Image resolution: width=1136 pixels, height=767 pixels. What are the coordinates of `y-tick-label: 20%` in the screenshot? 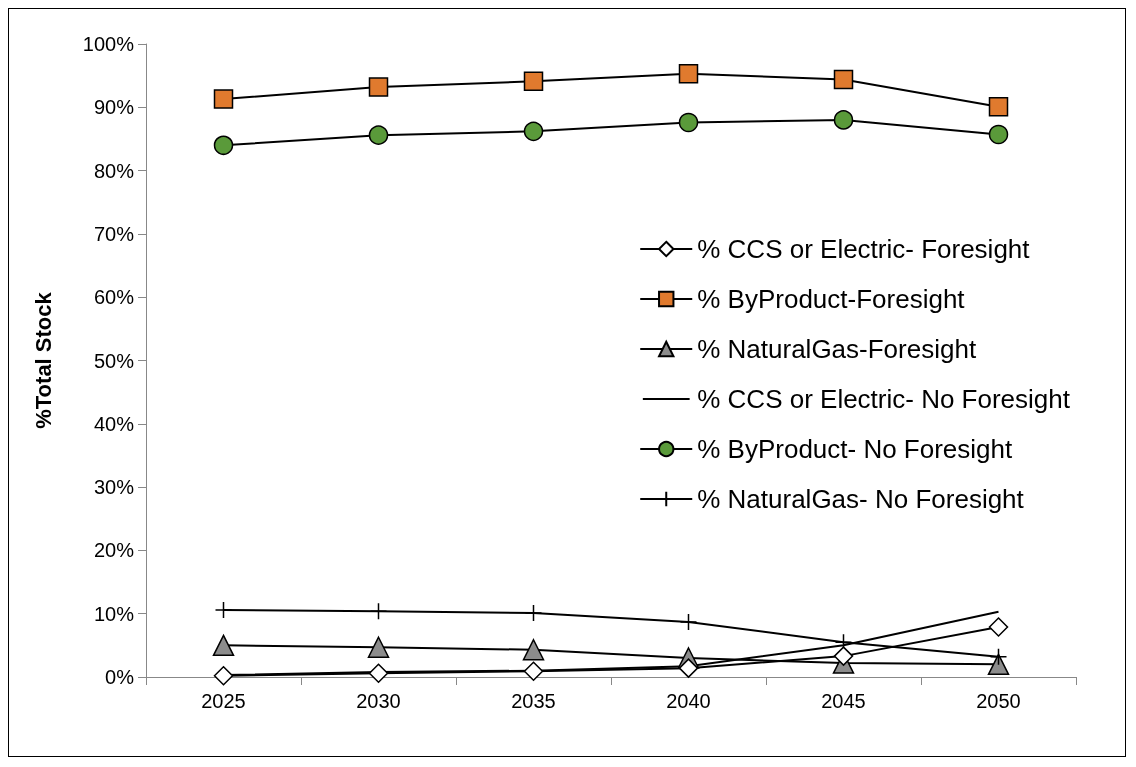 It's located at (114, 550).